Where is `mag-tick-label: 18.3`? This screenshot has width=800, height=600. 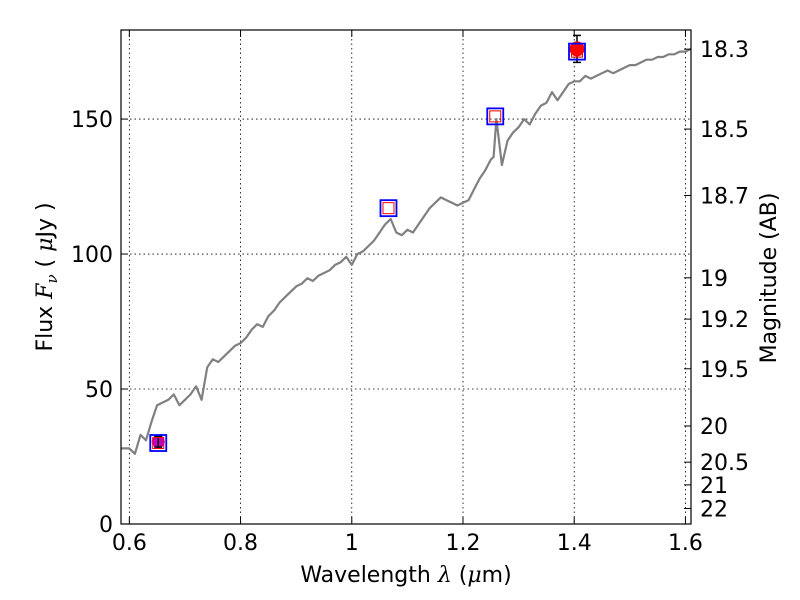 mag-tick-label: 18.3 is located at coordinates (724, 50).